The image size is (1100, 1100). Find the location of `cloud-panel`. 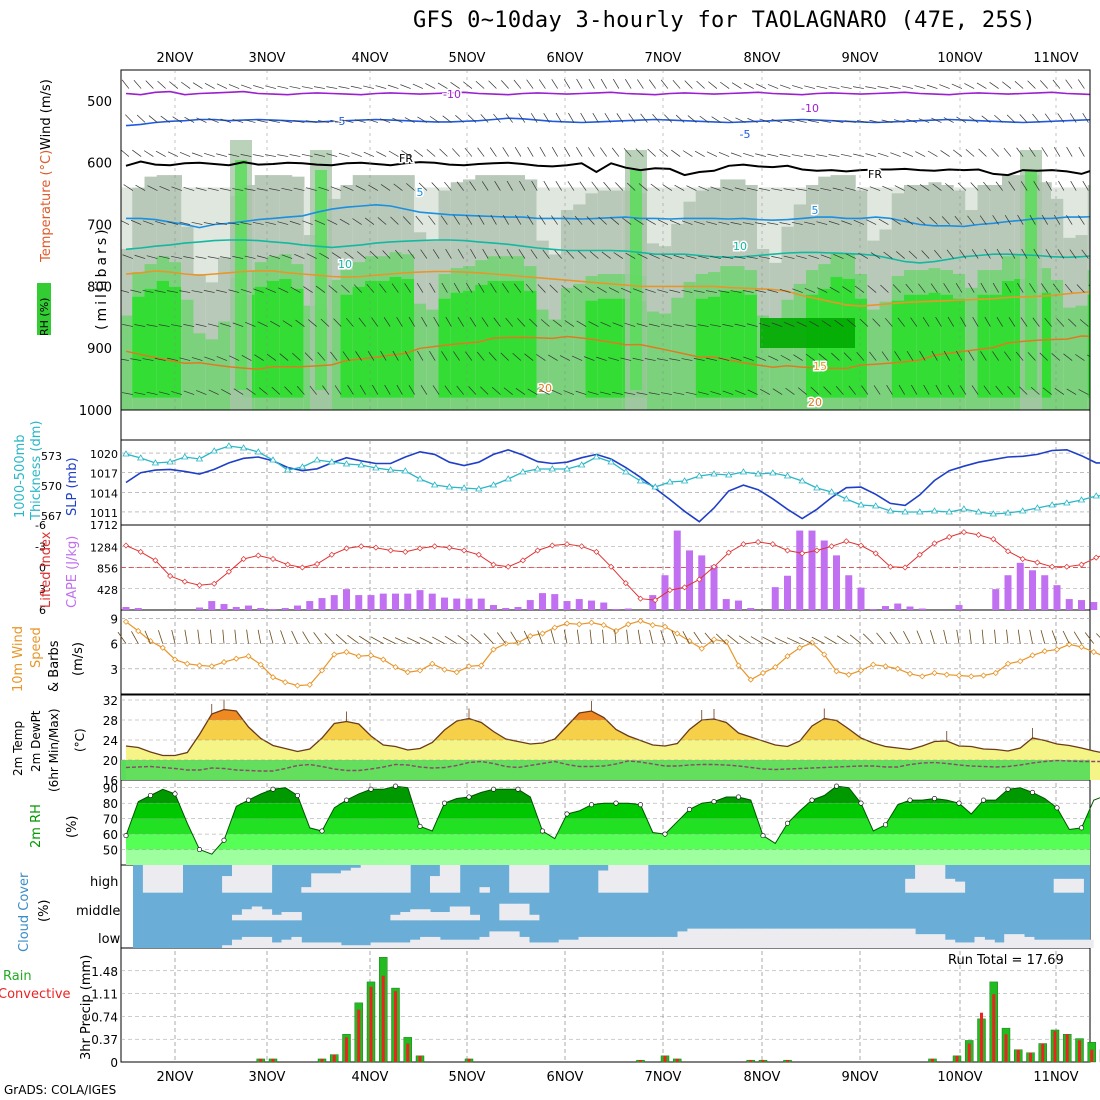

cloud-panel is located at coordinates (613, 906).